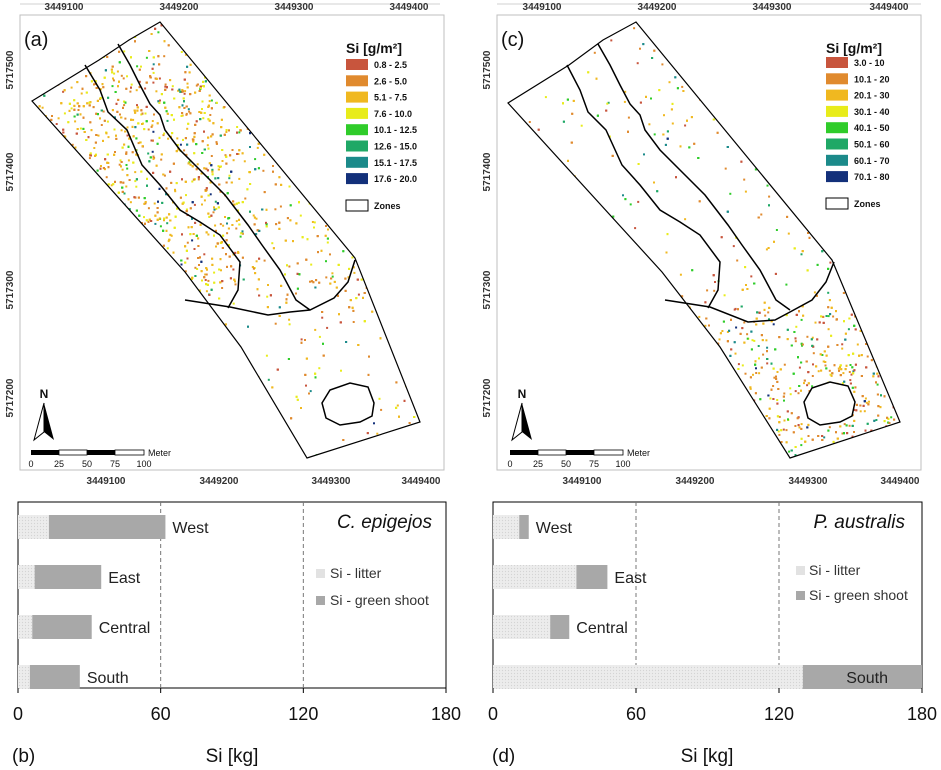 This screenshot has width=941, height=770. Describe the element at coordinates (64, 7) in the screenshot. I see `map-a-xtick-top: 3449100` at that location.